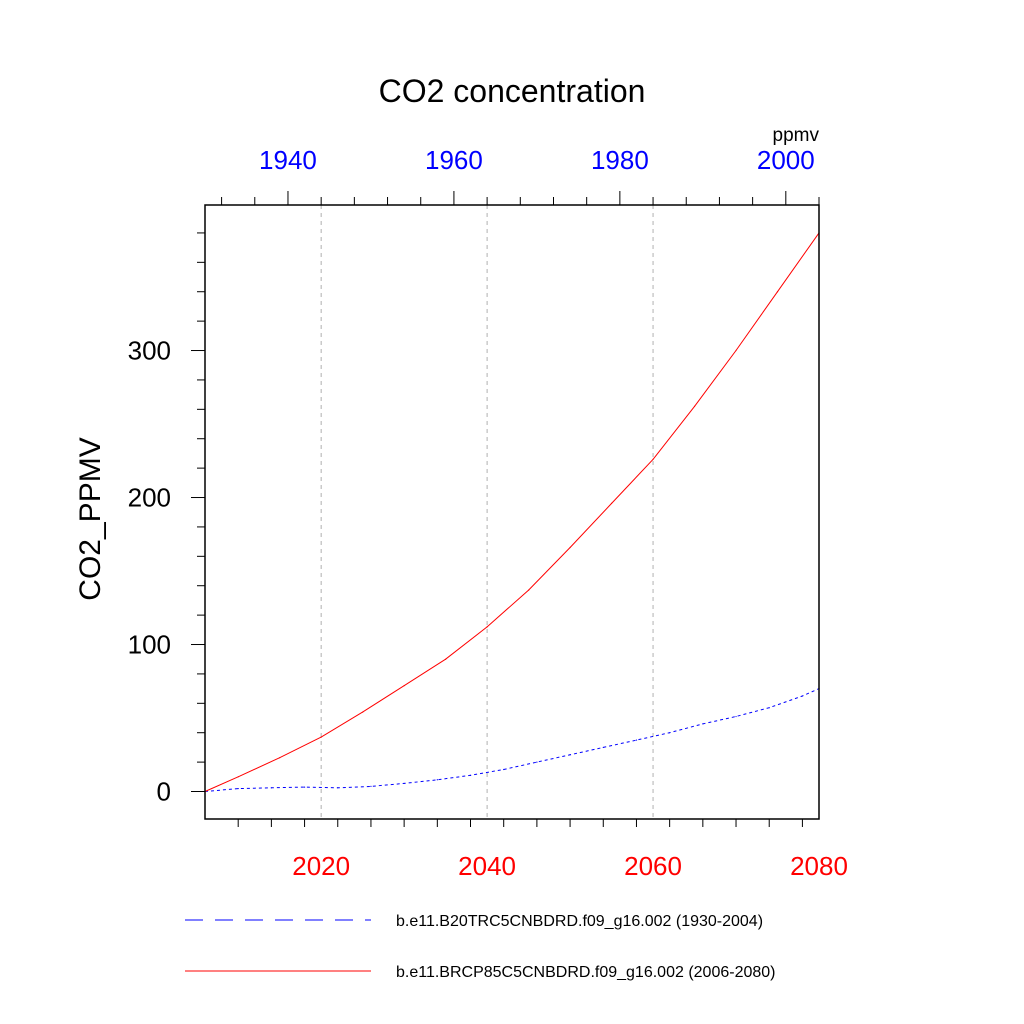 This screenshot has width=1024, height=1024. Describe the element at coordinates (149, 645) in the screenshot. I see `y-tick-label: 100` at that location.